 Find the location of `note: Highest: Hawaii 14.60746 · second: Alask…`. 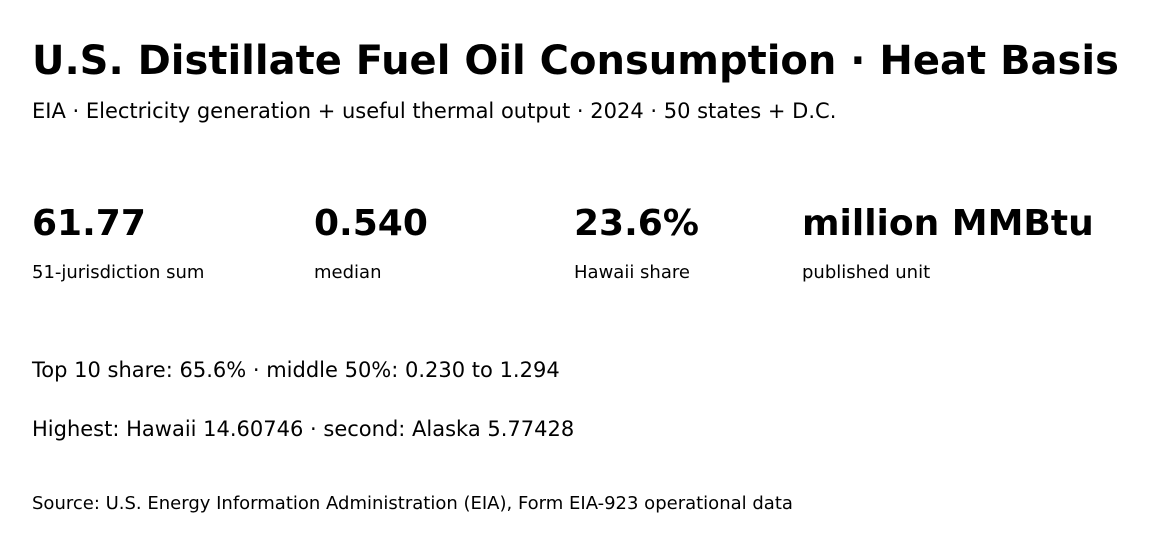

note: Highest: Hawaii 14.60746 · second: Alask… is located at coordinates (303, 429).